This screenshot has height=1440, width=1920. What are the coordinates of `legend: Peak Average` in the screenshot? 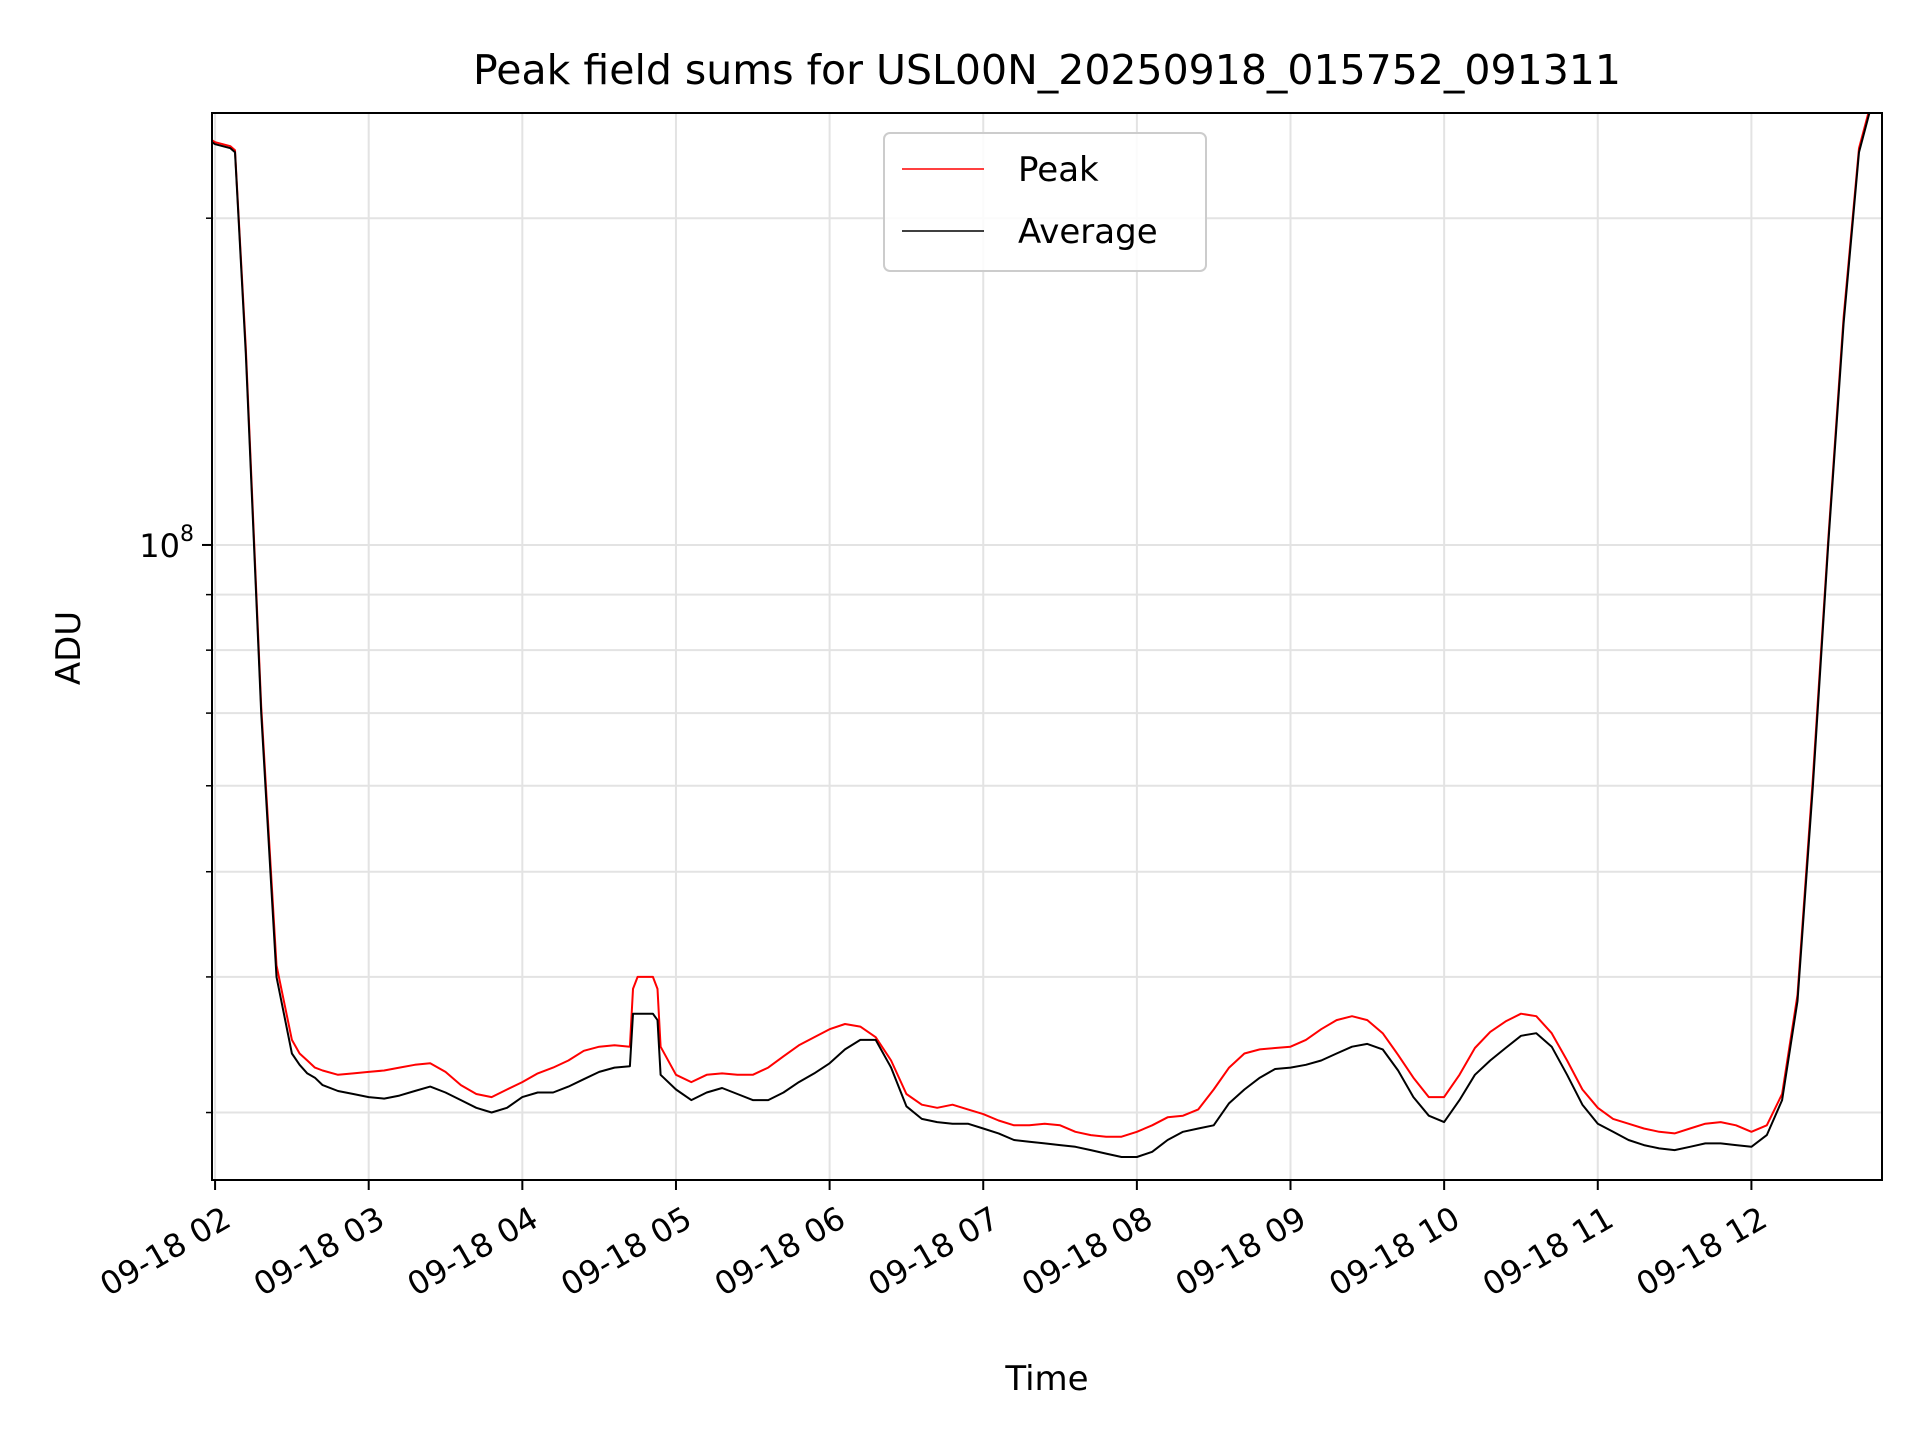 It's located at (1045, 202).